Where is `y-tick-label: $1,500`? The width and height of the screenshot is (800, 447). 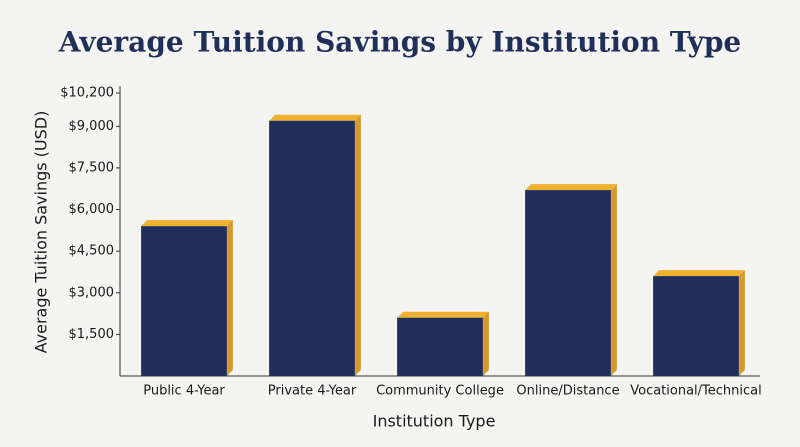 y-tick-label: $1,500 is located at coordinates (92, 334).